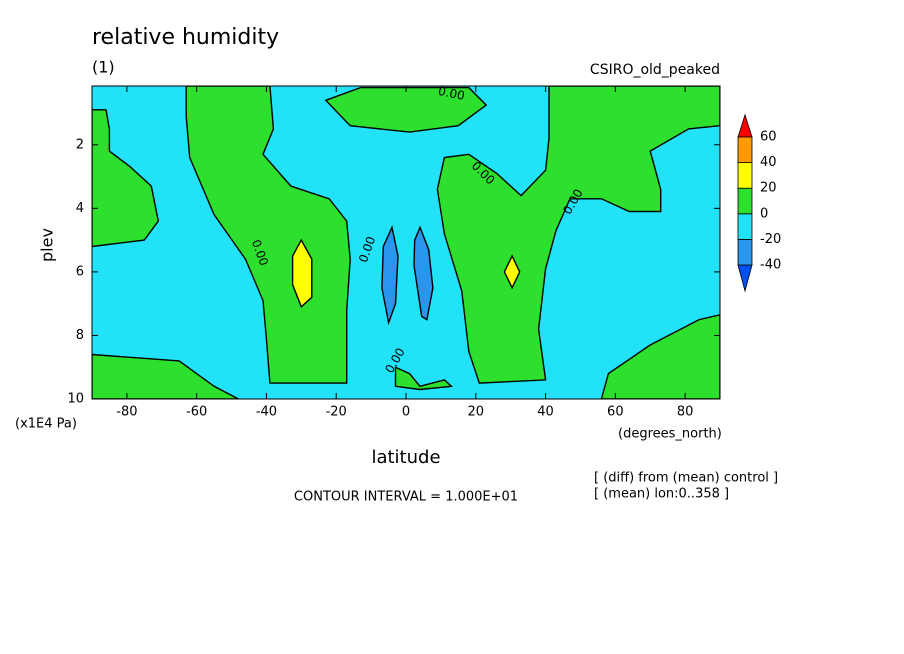  I want to click on note: [ (diff) from (mean) control ], so click(686, 478).